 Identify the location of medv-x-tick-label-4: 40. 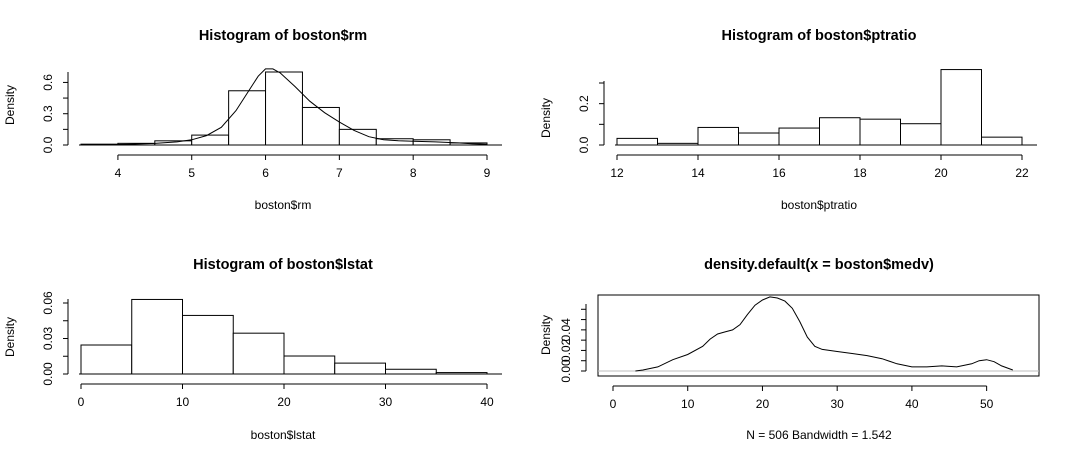
(912, 404).